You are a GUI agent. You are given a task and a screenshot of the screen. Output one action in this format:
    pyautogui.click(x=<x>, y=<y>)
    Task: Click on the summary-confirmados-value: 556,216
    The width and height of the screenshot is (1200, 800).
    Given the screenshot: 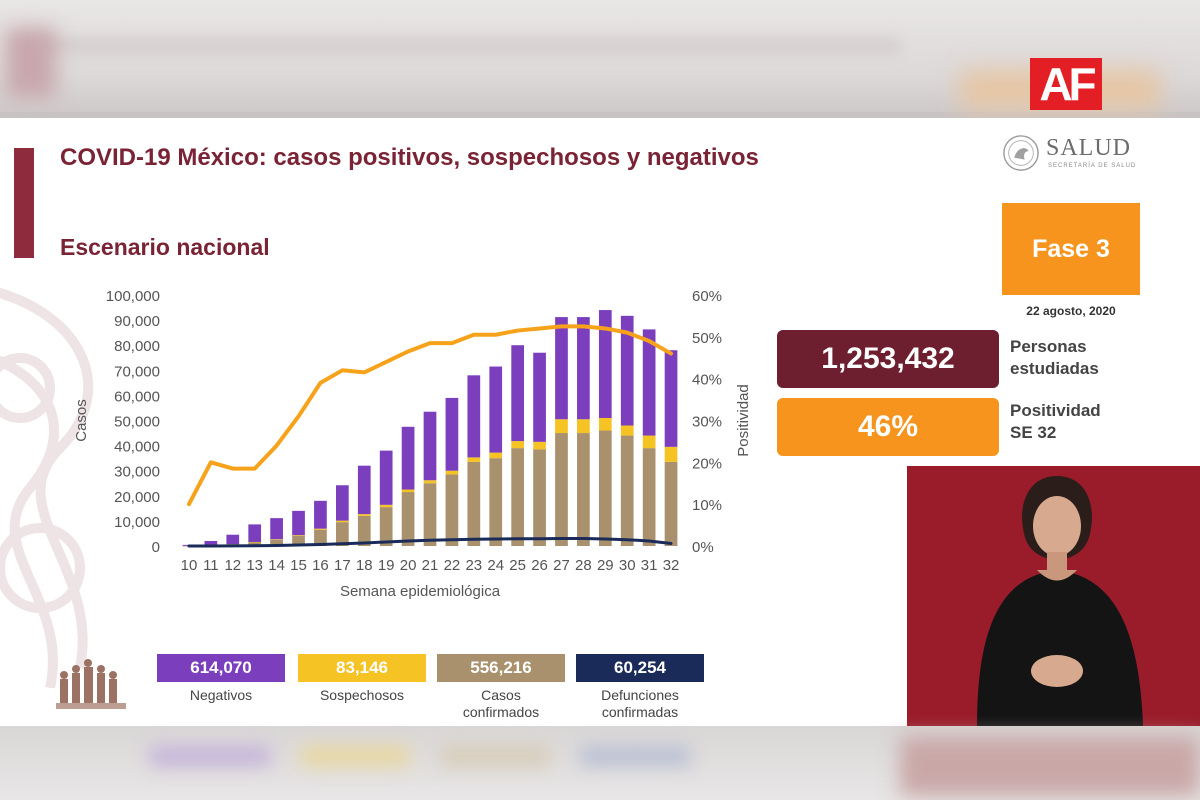 What is the action you would take?
    pyautogui.click(x=501, y=668)
    